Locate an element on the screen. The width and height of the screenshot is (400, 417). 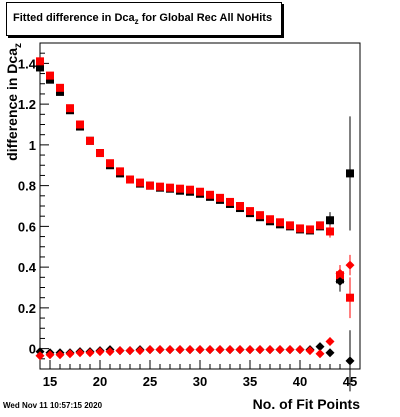
y-tick-label: 0.4 is located at coordinates (27, 267).